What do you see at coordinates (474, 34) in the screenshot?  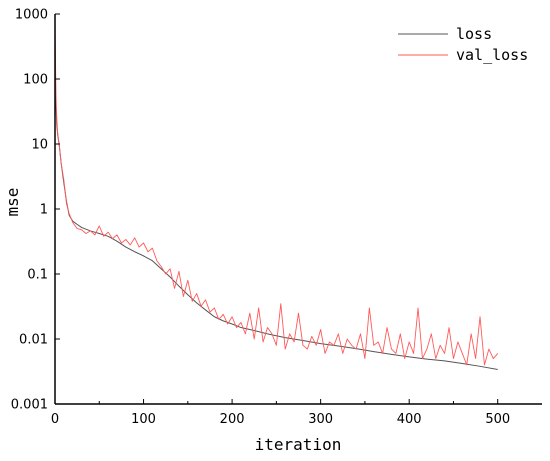 I see `legend-label-loss: loss` at bounding box center [474, 34].